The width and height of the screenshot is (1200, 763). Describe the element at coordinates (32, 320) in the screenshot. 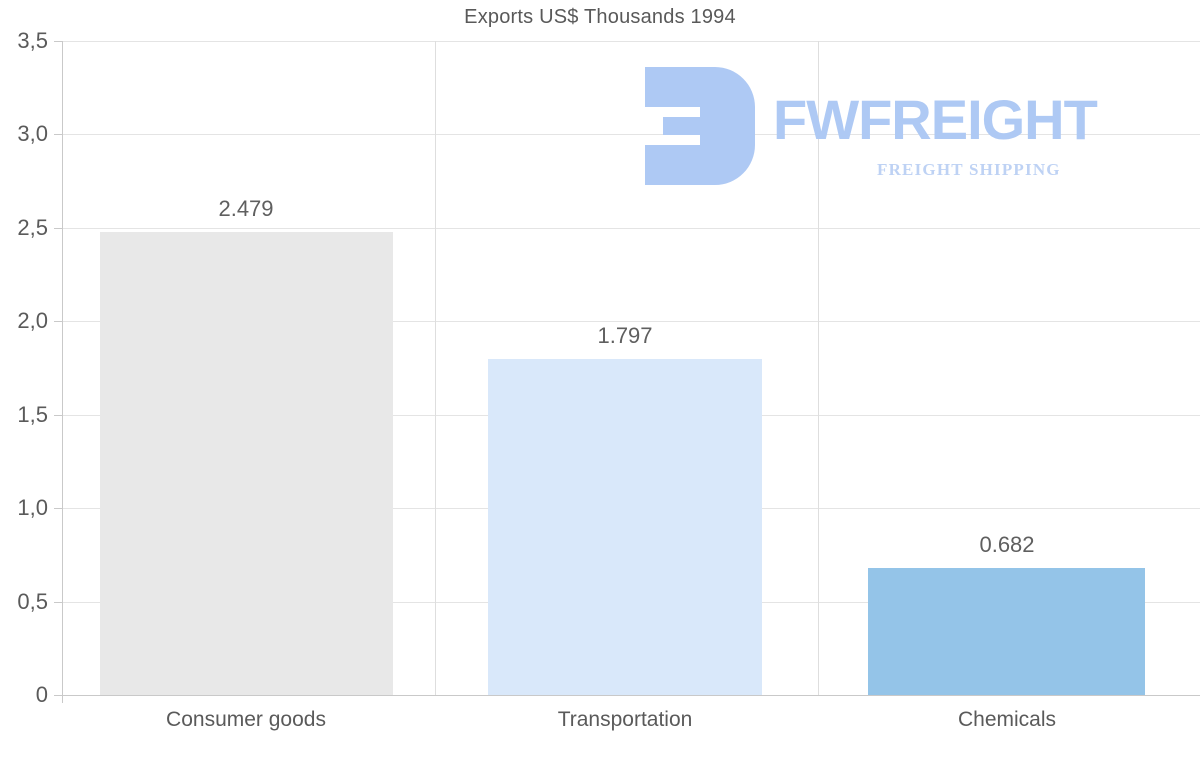

I see `y-axis-label-2-0: 2,0` at that location.